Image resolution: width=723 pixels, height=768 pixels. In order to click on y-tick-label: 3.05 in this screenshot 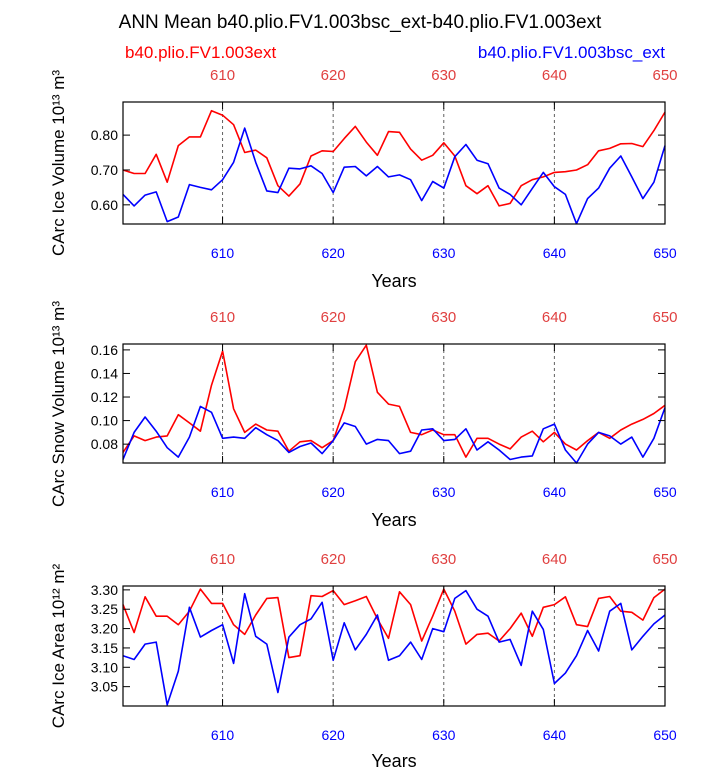, I will do `click(104, 687)`.